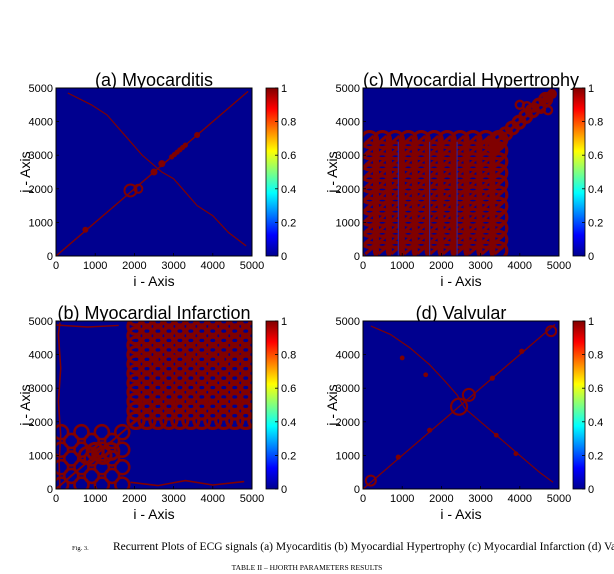  Describe the element at coordinates (471, 80) in the screenshot. I see `plot-title-c: (c) Myocardial Hypertrophy` at that location.